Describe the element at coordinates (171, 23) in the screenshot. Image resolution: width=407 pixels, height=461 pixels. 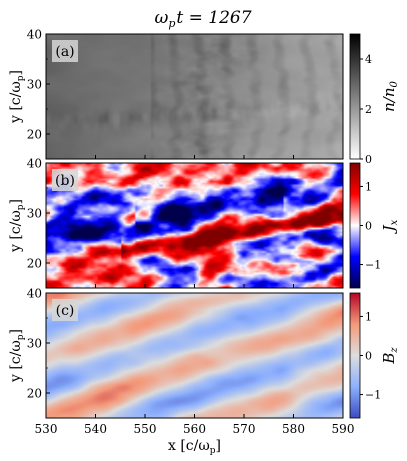
I see `title-sub: p` at that location.